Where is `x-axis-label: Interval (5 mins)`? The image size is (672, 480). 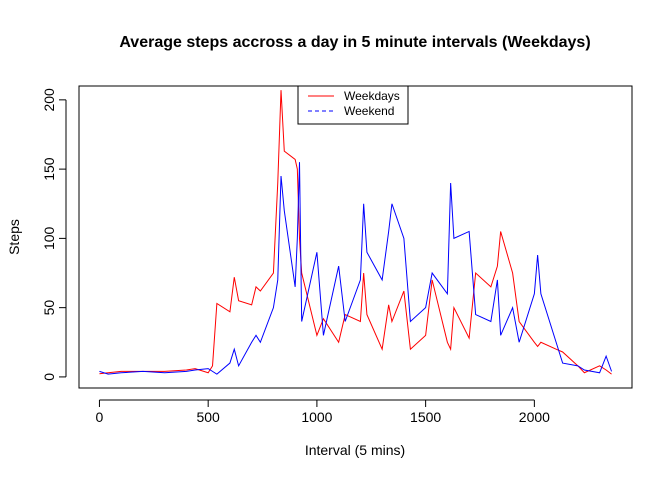
x-axis-label: Interval (5 mins) is located at coordinates (355, 450).